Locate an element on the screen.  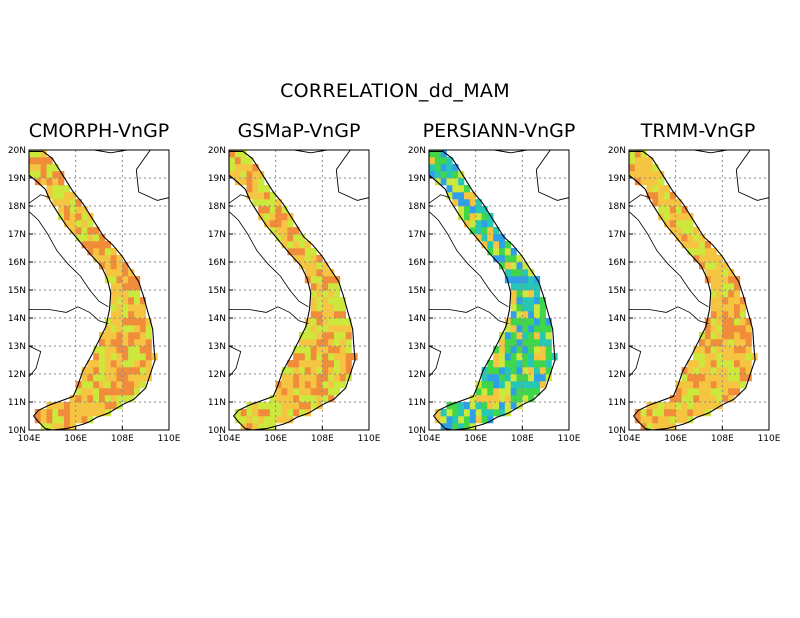
lat-tick-label: 12N is located at coordinates (217, 375).